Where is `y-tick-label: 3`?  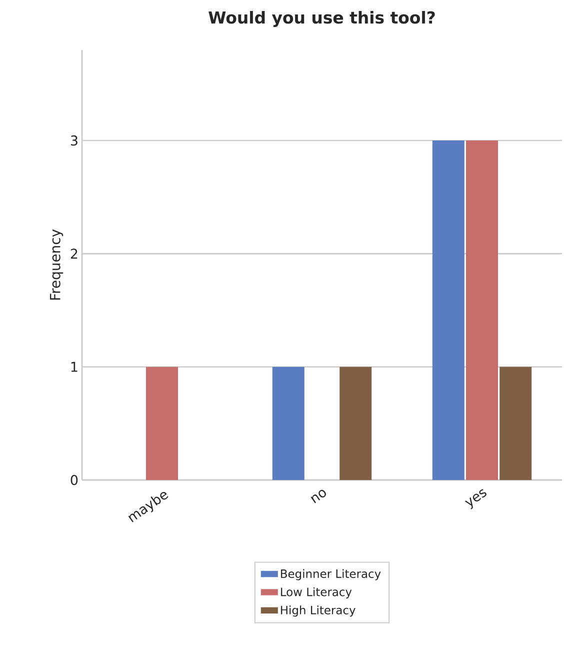 y-tick-label: 3 is located at coordinates (74, 140).